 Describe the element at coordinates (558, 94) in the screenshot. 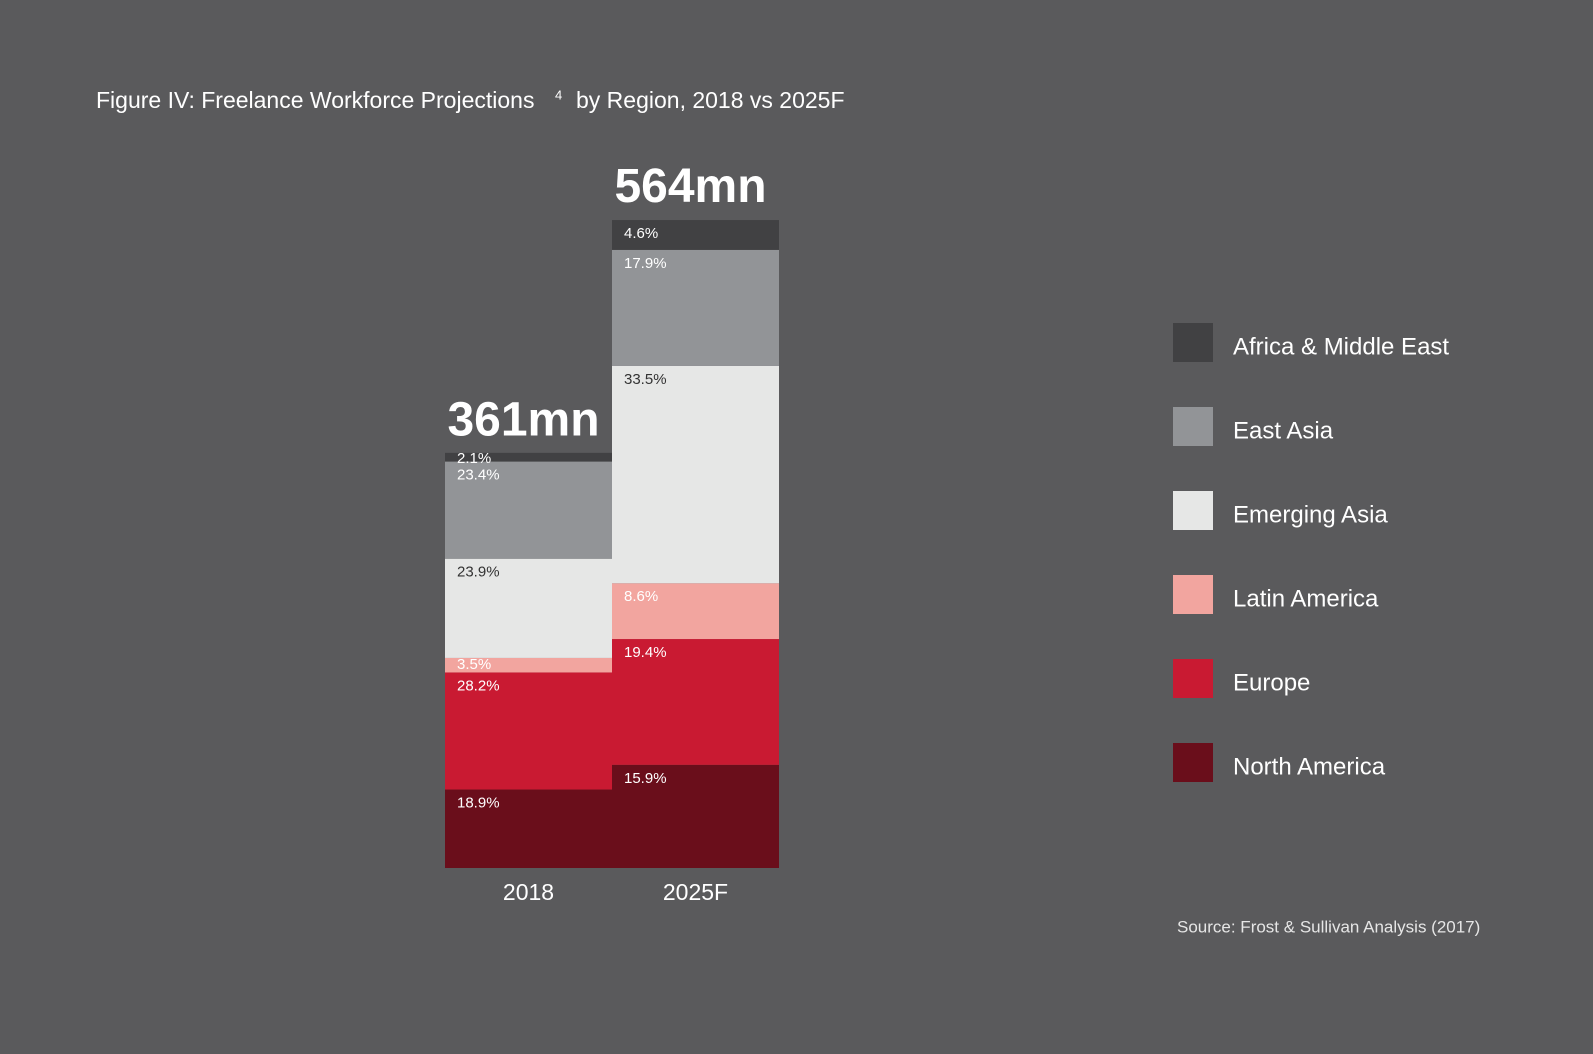

I see `title-footnote: 4` at that location.